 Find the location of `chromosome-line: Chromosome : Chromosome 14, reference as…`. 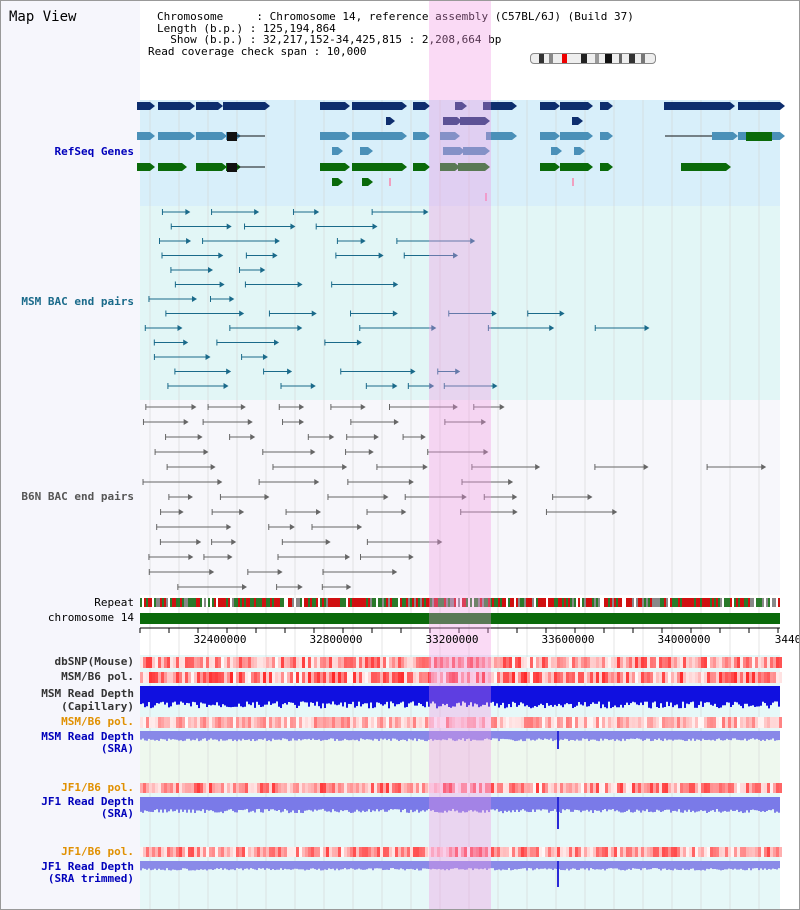

chromosome-line: Chromosome : Chromosome 14, reference as… is located at coordinates (395, 16).